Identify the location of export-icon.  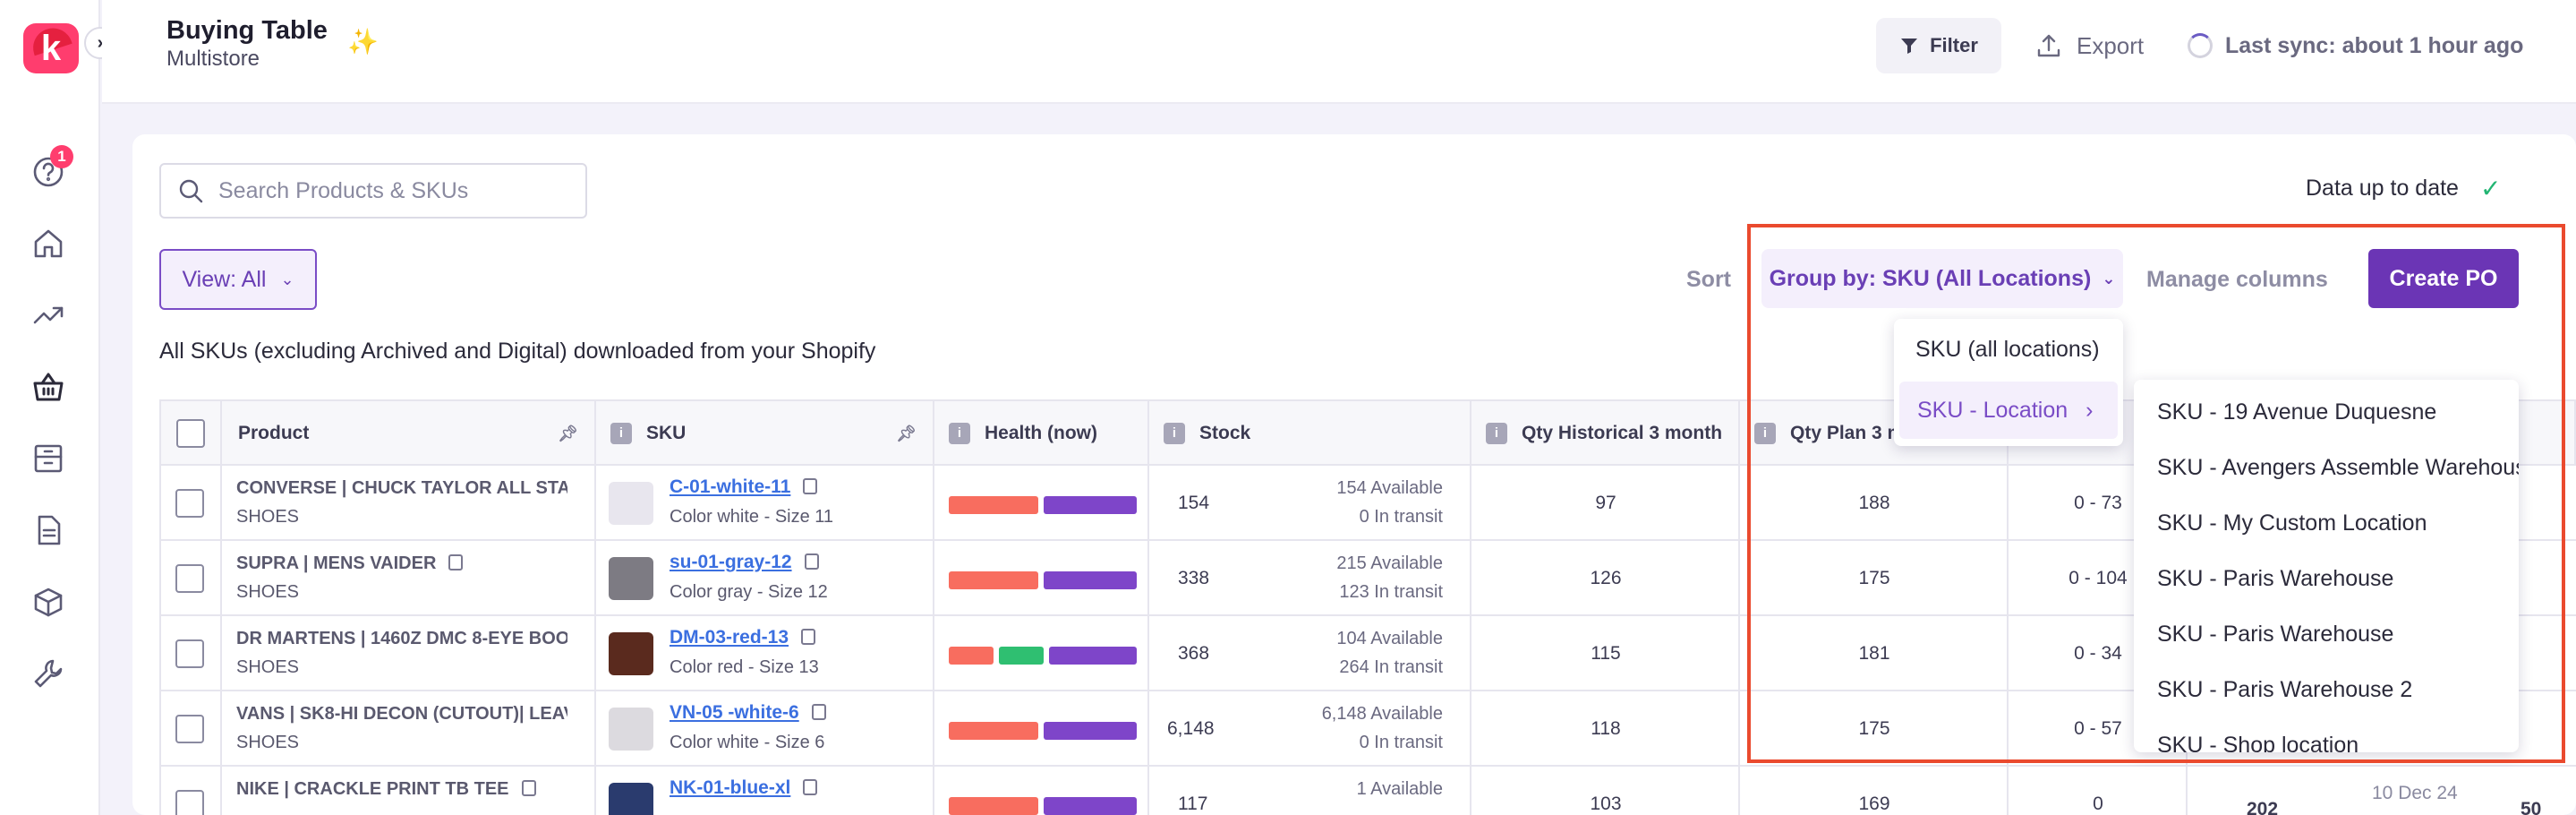
(2048, 45).